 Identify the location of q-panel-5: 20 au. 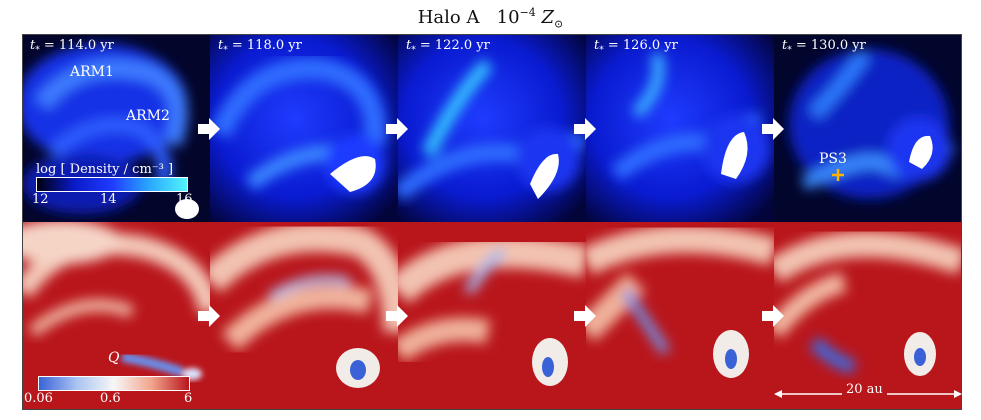
(868, 316).